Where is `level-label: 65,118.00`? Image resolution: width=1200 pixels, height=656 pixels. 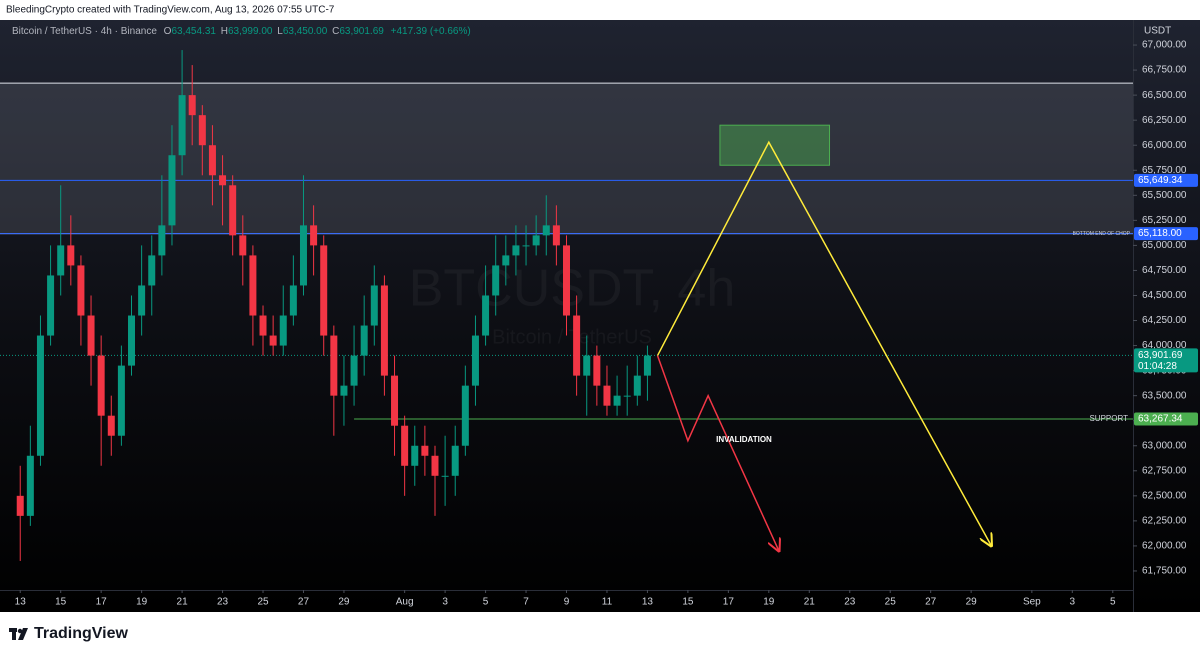 level-label: 65,118.00 is located at coordinates (1160, 233).